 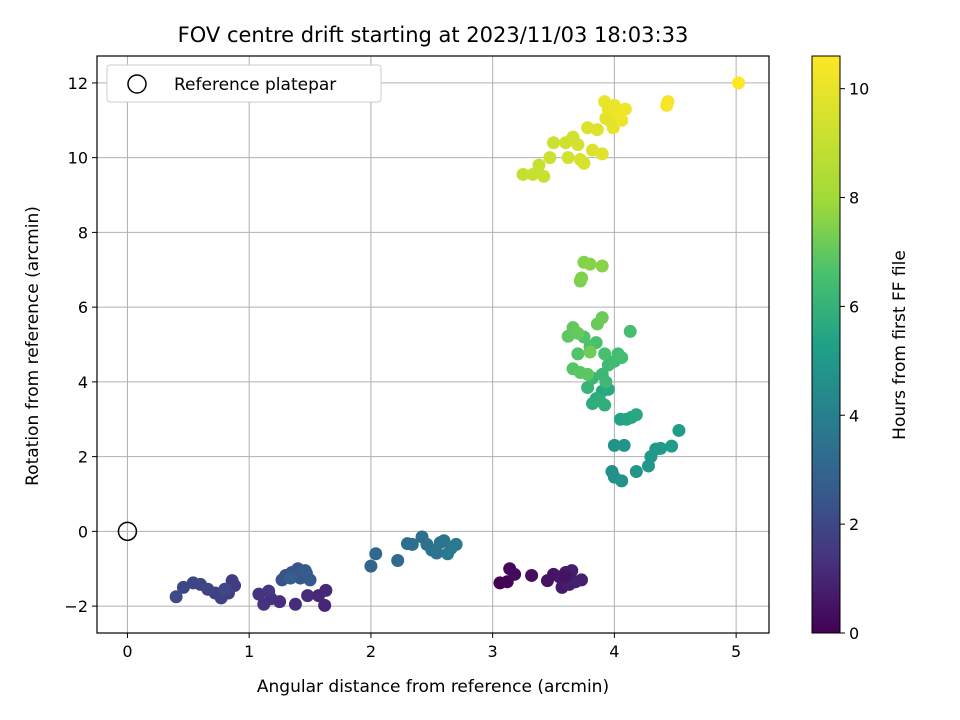 I want to click on y-tick-label: 8, so click(x=83, y=232).